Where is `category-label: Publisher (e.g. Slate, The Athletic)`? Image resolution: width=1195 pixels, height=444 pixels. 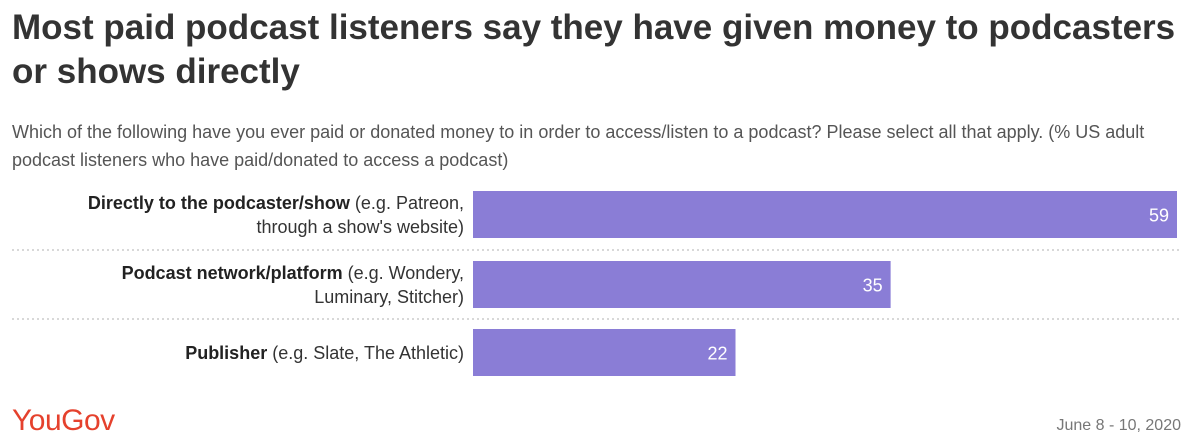
category-label: Publisher (e.g. Slate, The Athletic) is located at coordinates (324, 352).